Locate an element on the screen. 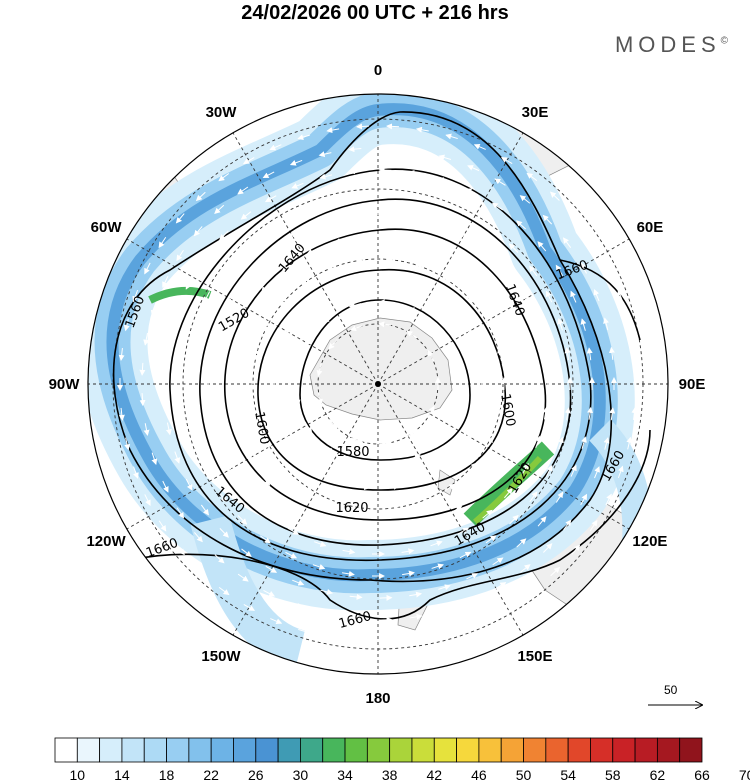  colorbar-tick-label: 54 is located at coordinates (568, 774).